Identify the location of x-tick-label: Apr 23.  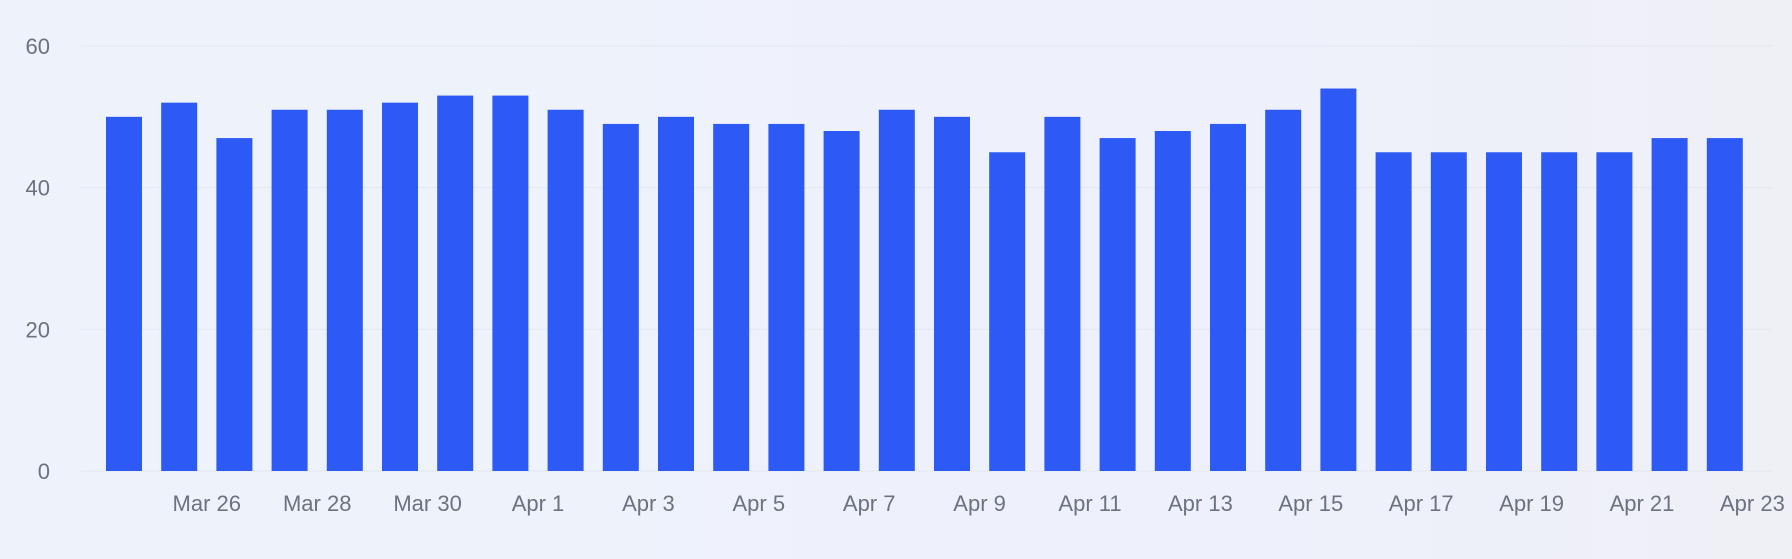
(1752, 503).